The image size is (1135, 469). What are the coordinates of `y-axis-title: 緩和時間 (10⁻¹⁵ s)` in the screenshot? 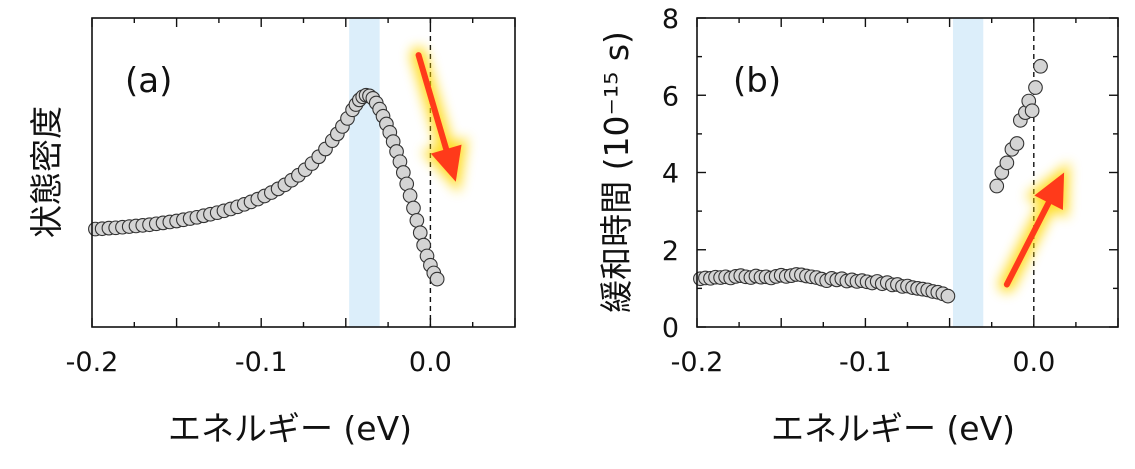 It's located at (616, 172).